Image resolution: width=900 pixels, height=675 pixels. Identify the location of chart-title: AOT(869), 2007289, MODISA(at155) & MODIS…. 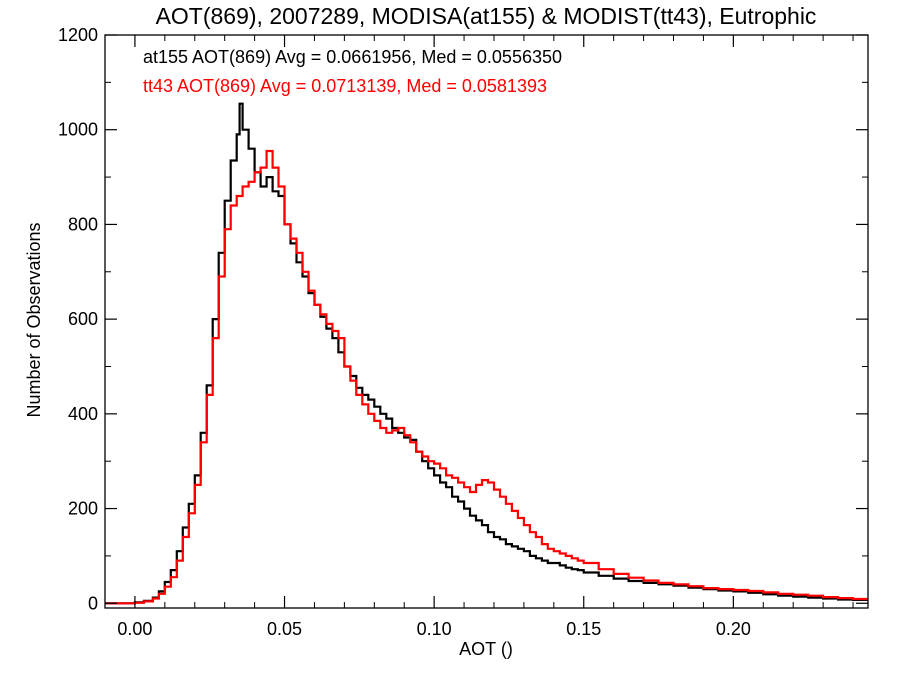
(486, 16).